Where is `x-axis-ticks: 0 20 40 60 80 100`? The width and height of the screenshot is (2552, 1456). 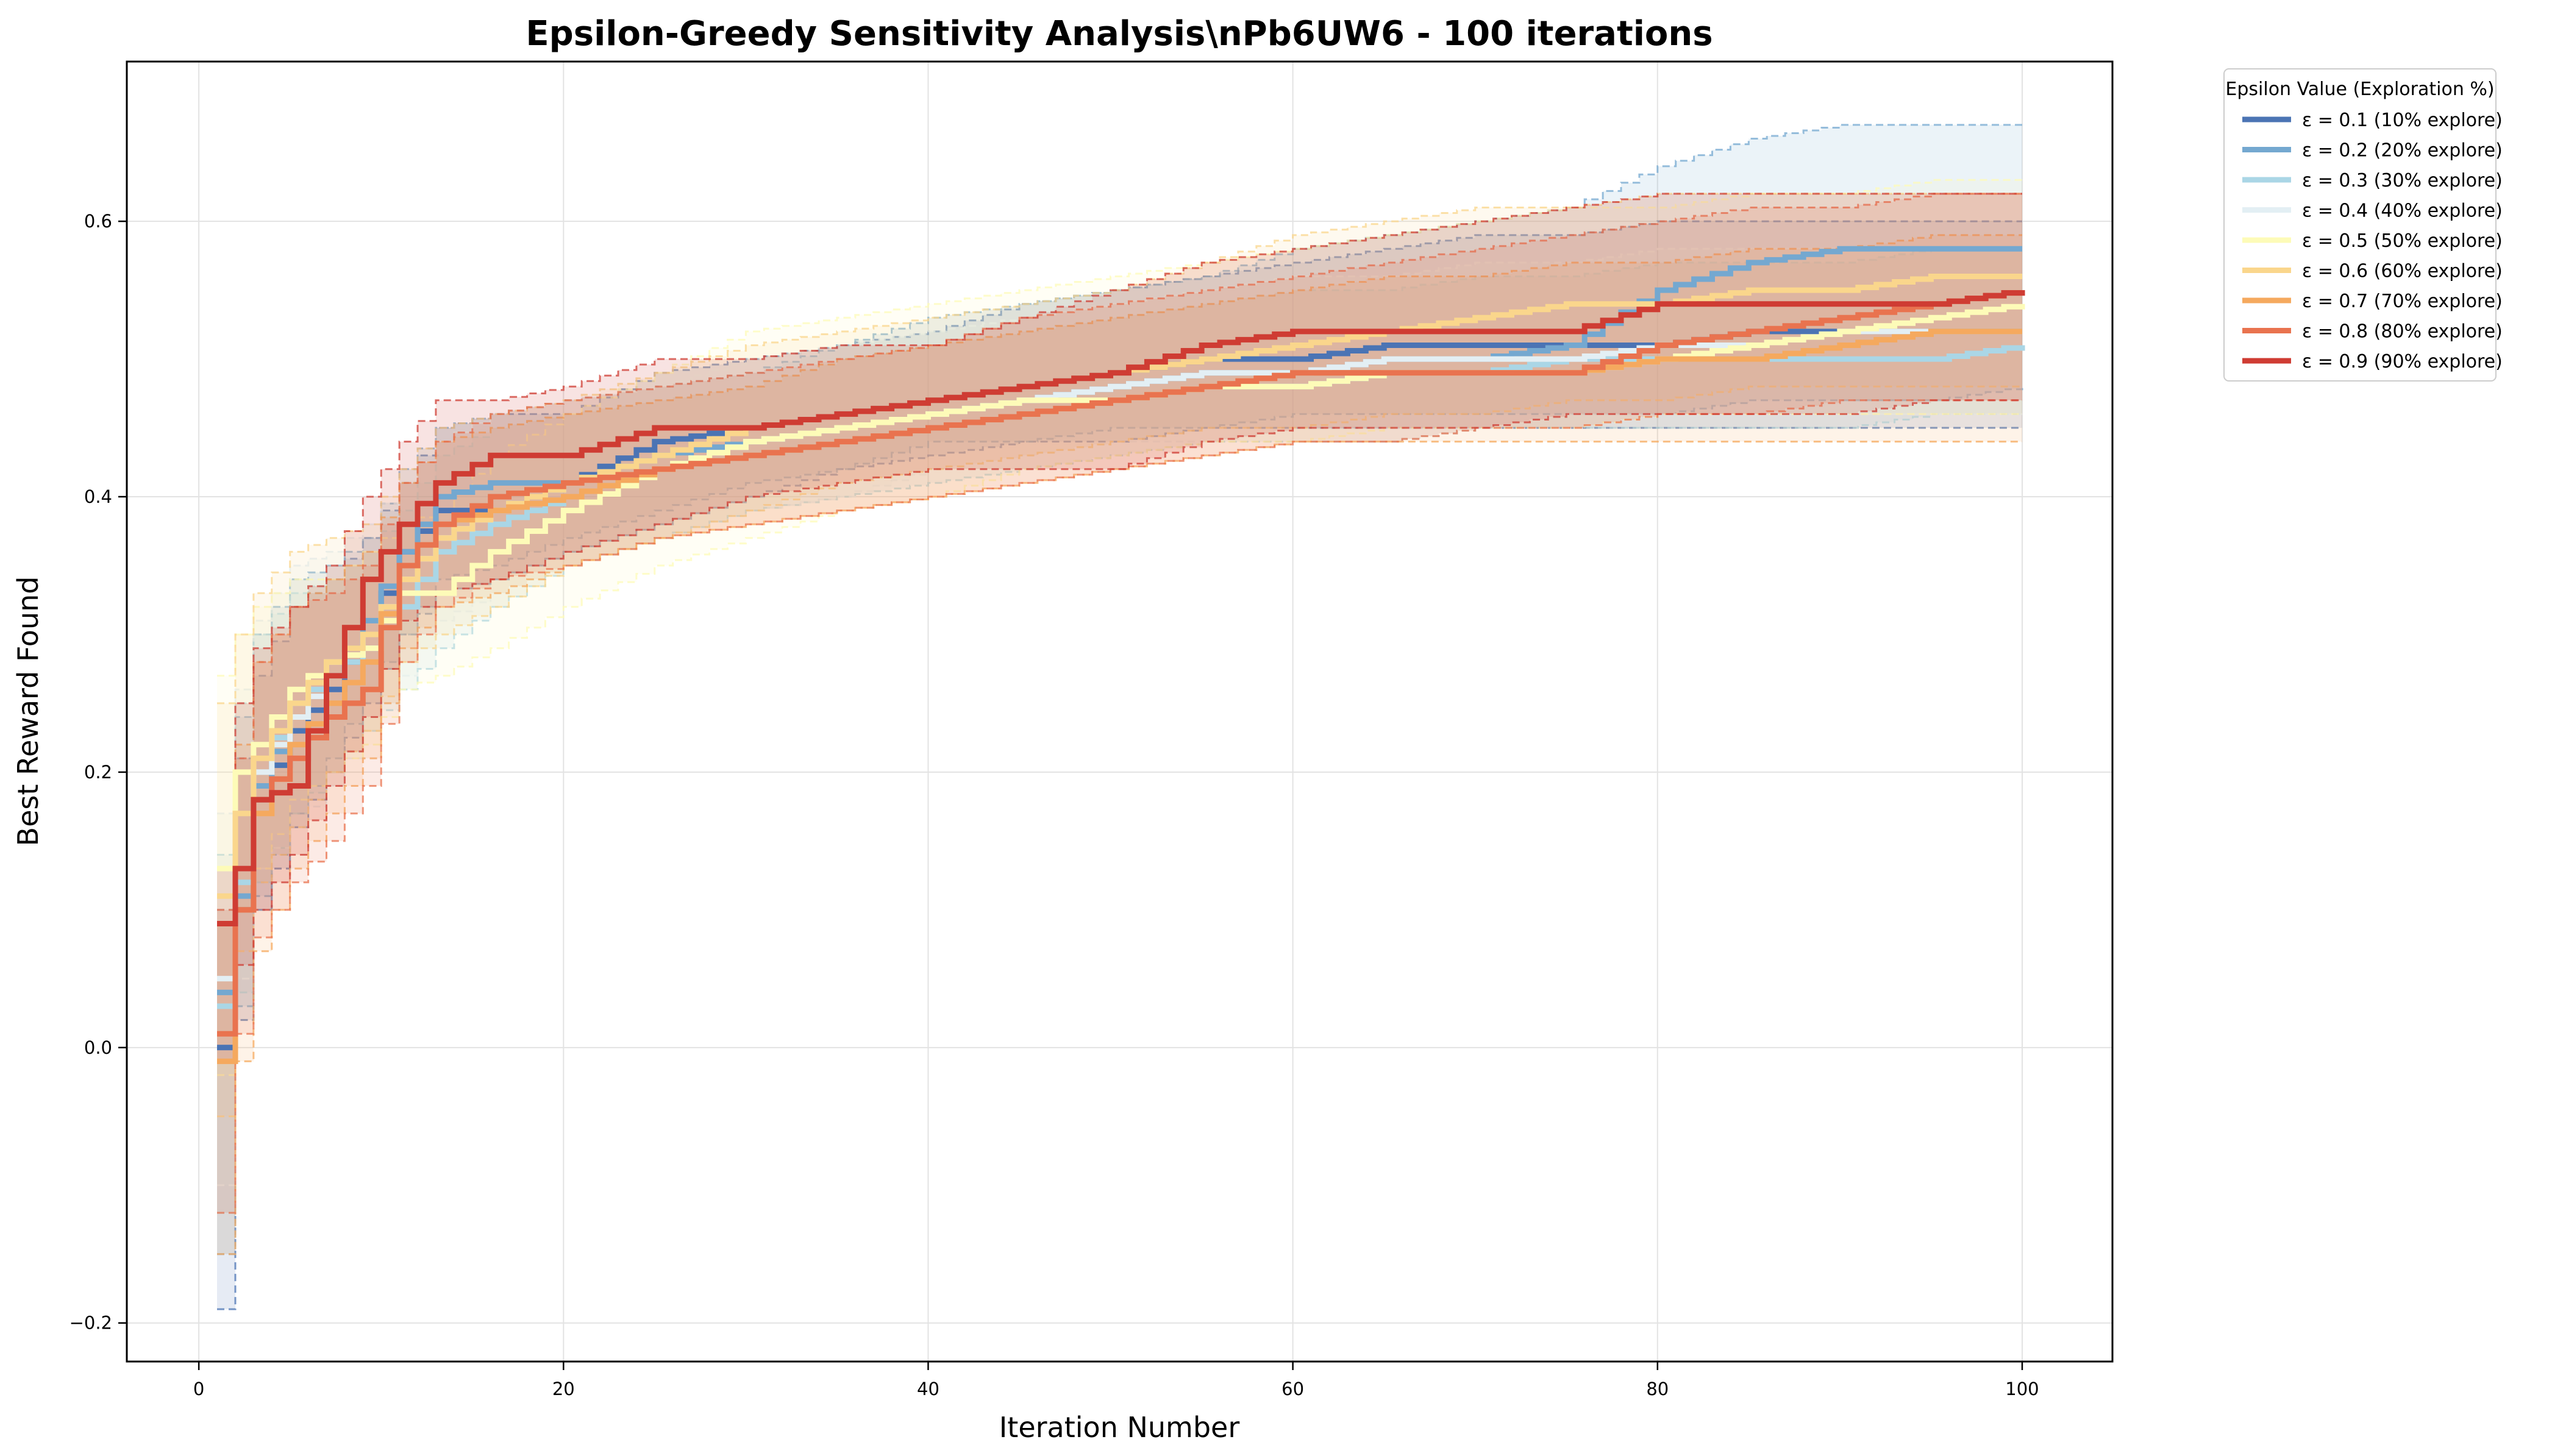 x-axis-ticks: 0 20 40 60 80 100 is located at coordinates (1116, 1380).